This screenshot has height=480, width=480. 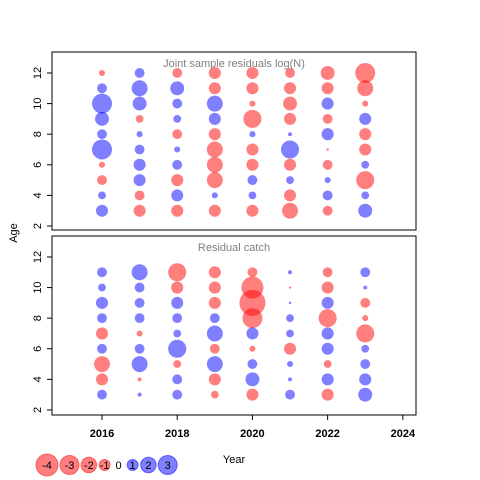 What do you see at coordinates (148, 466) in the screenshot?
I see `legend-label: 2` at bounding box center [148, 466].